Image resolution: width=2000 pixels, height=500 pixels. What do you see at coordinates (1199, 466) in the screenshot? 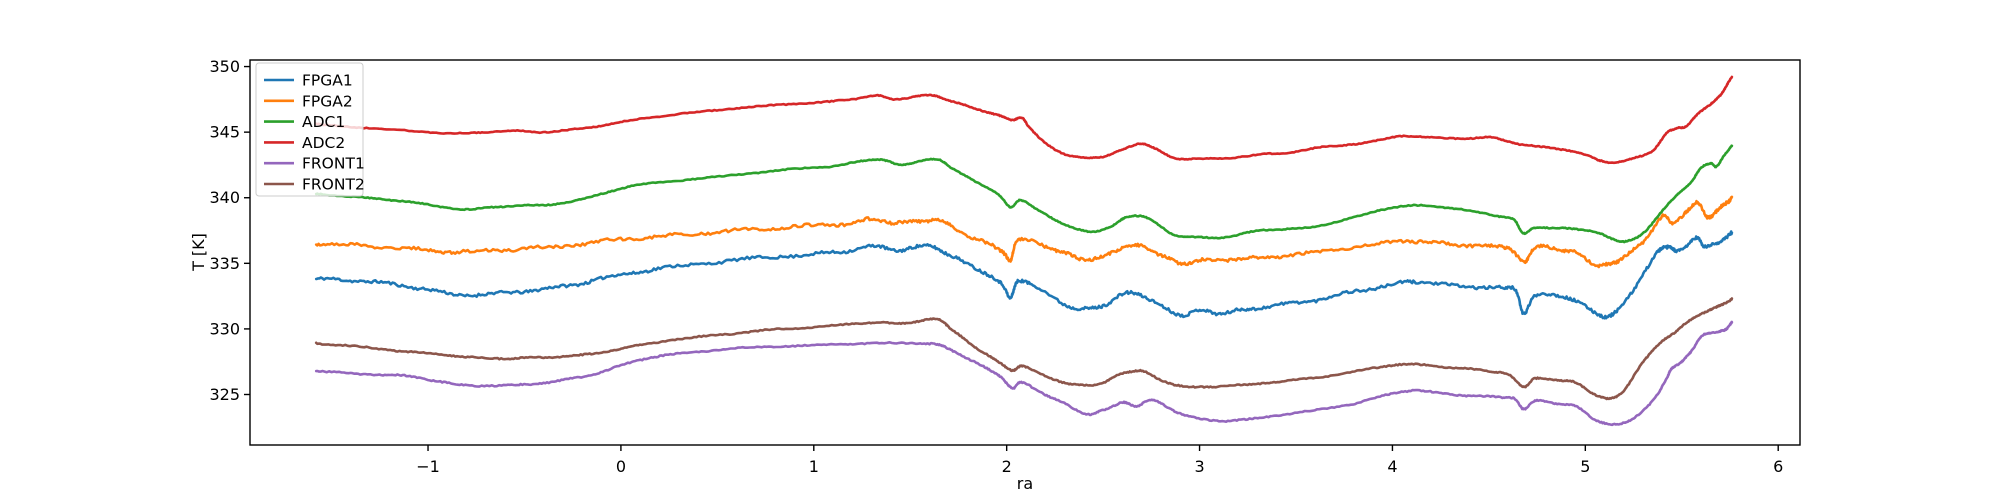
I see `x-tick-label: 3` at bounding box center [1199, 466].